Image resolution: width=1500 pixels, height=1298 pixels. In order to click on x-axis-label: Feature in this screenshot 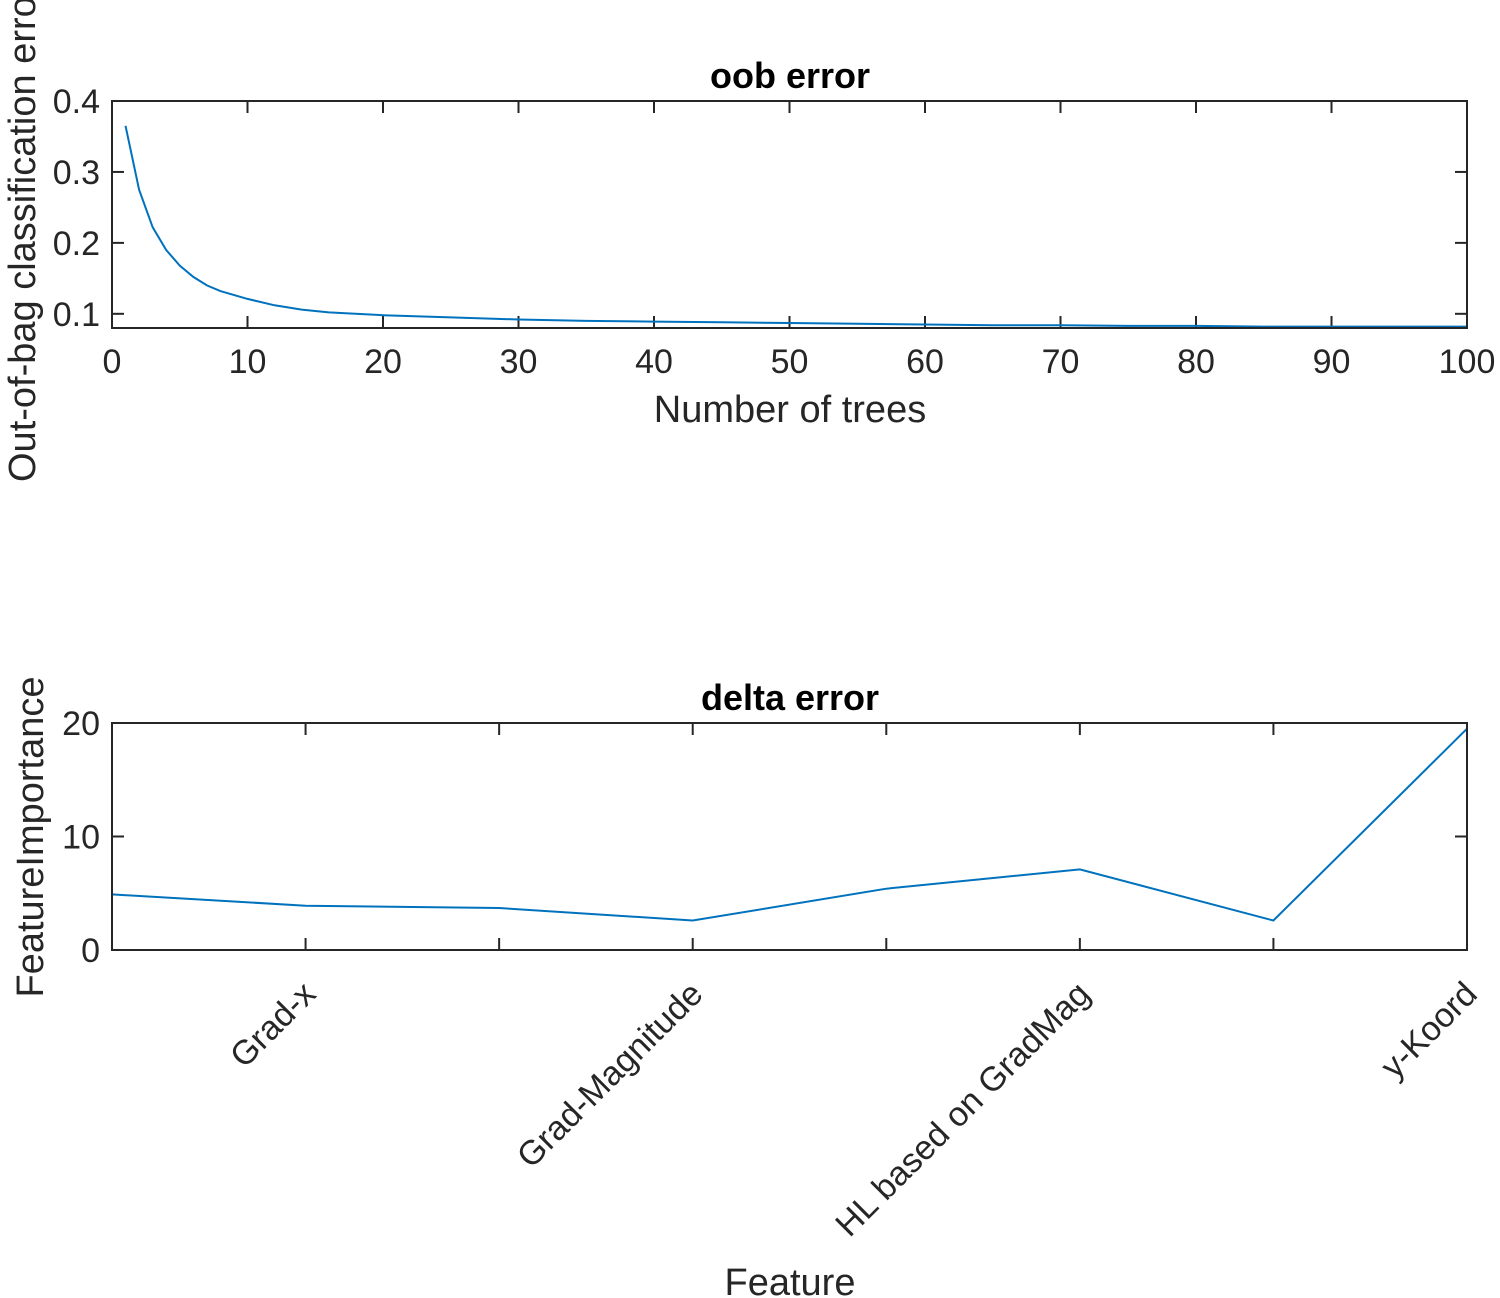, I will do `click(790, 1280)`.